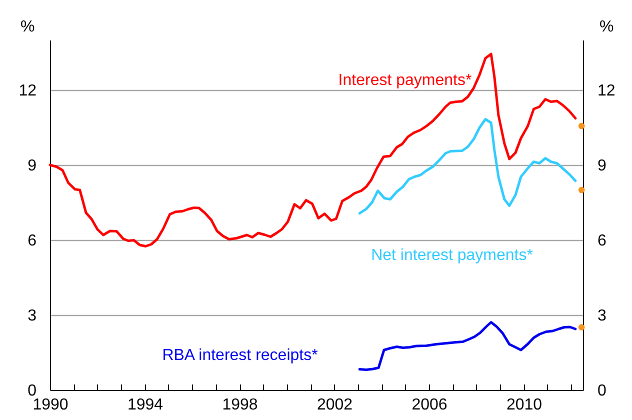  What do you see at coordinates (607, 91) in the screenshot?
I see `y2-tick-label: 12` at bounding box center [607, 91].